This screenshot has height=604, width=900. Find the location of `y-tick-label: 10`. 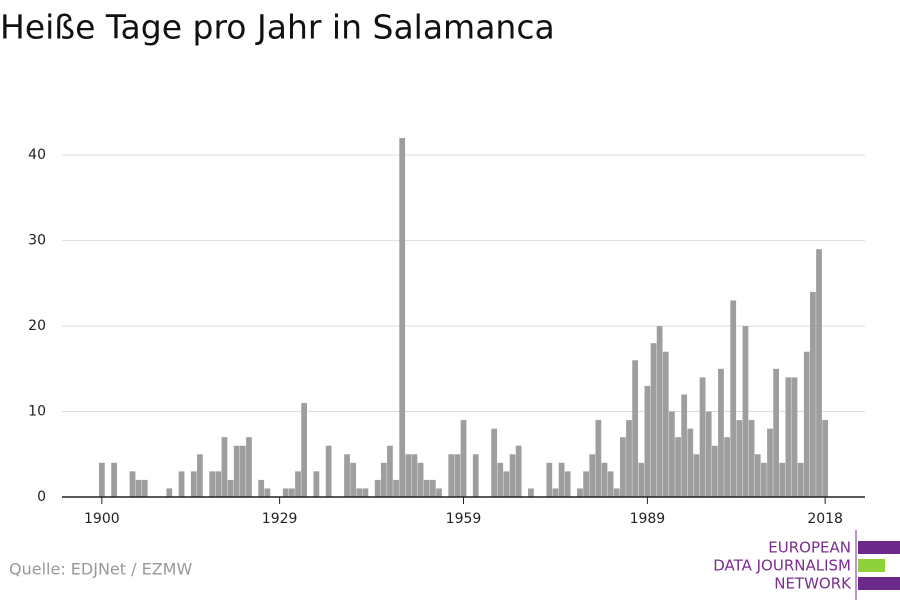

y-tick-label: 10 is located at coordinates (37, 412).